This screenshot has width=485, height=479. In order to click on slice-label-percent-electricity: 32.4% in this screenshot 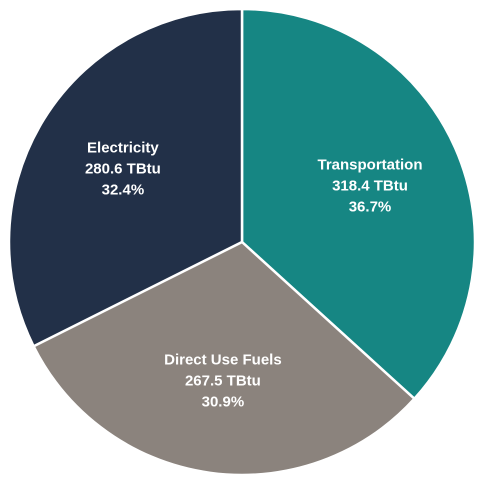, I will do `click(123, 189)`.